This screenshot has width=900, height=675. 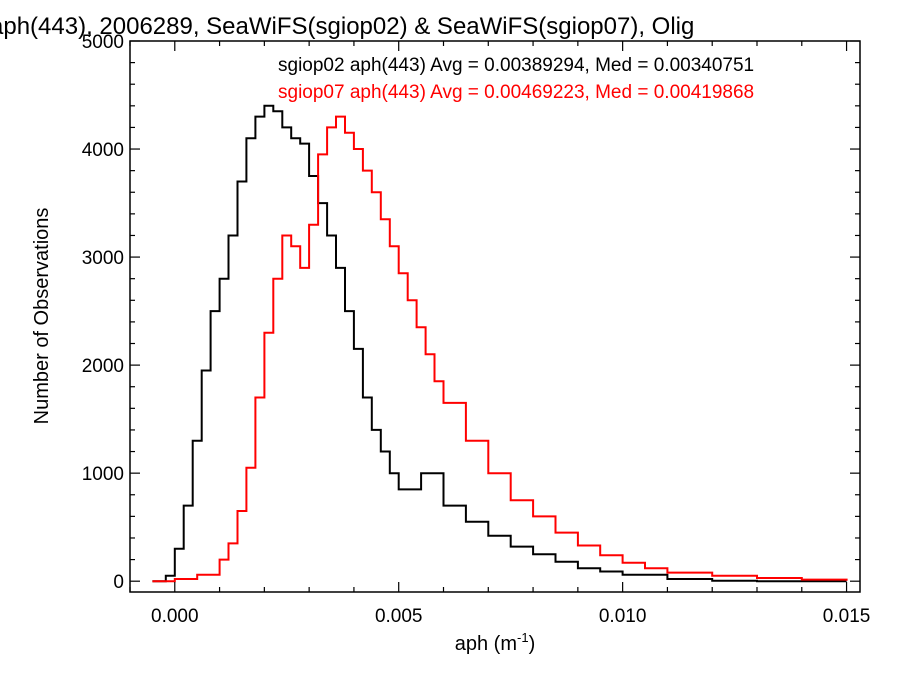 What do you see at coordinates (103, 42) in the screenshot?
I see `y-tick-label: 5000` at bounding box center [103, 42].